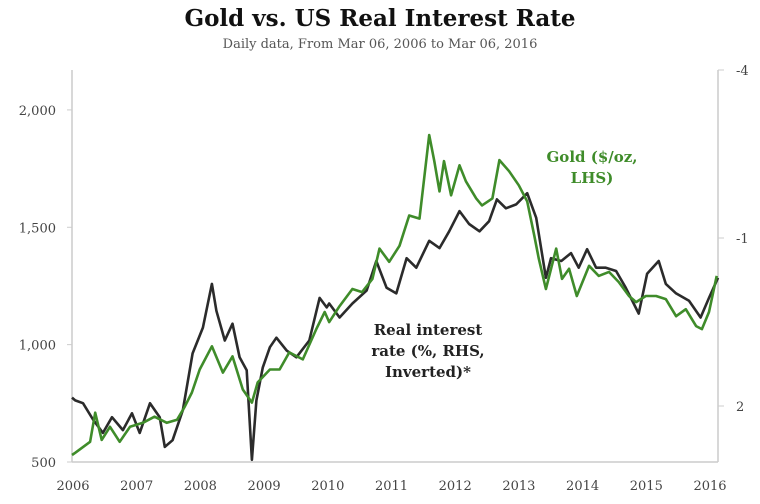  I want to click on chart-title: Gold vs. US Real Interest Rate, so click(379, 18).